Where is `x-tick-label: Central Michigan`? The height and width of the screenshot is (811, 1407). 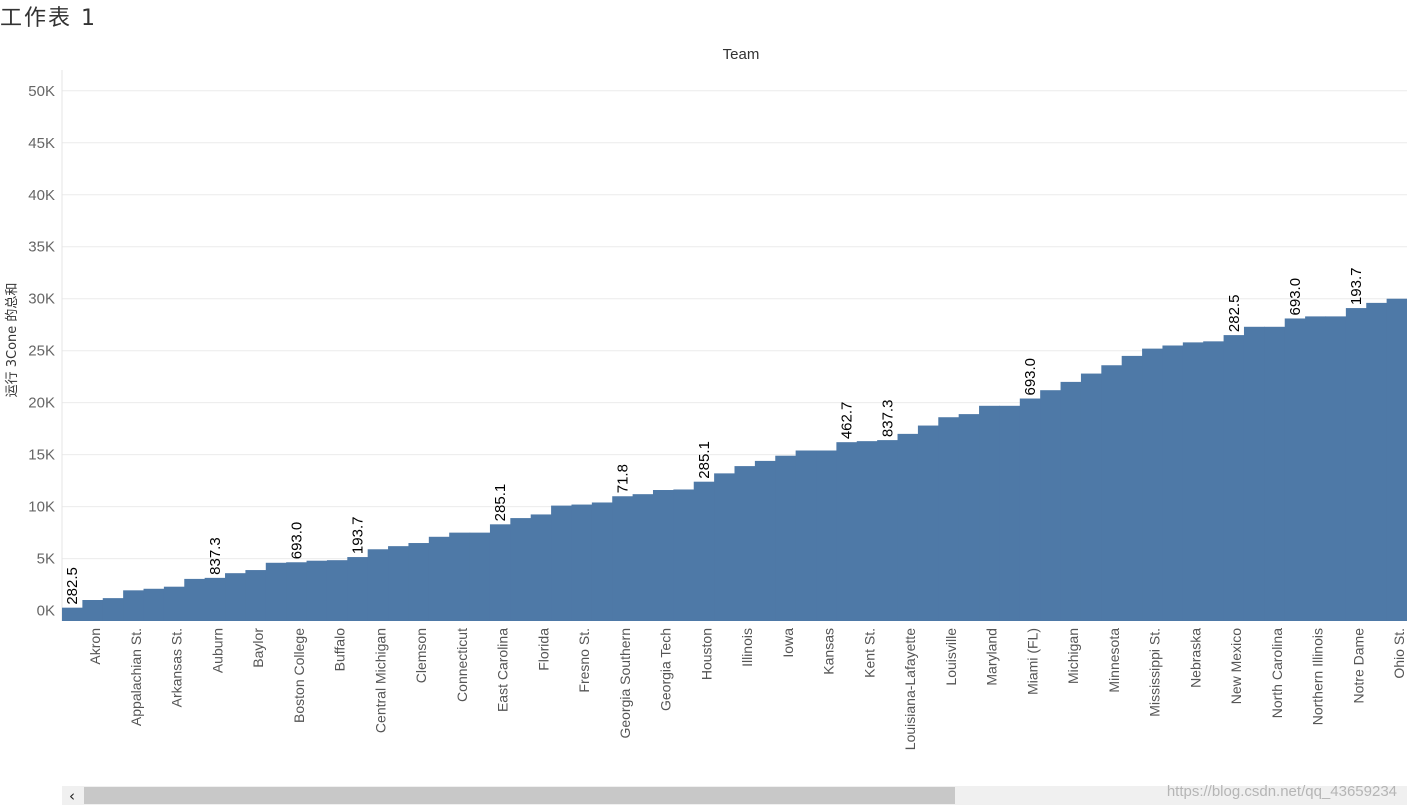
x-tick-label: Central Michigan is located at coordinates (380, 680).